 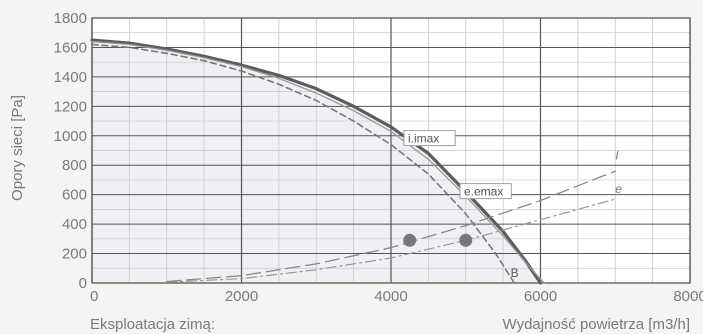 What do you see at coordinates (74, 224) in the screenshot?
I see `y-tick-label: 400` at bounding box center [74, 224].